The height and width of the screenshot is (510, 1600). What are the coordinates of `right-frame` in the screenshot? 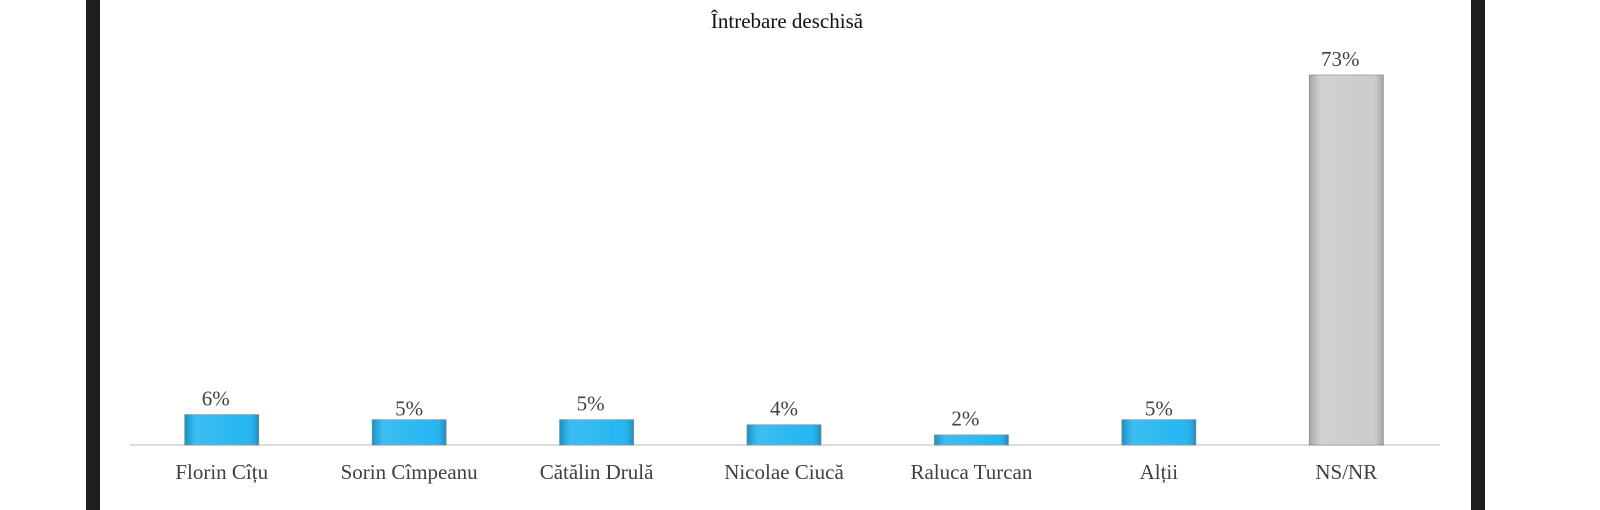 It's located at (1478, 255).